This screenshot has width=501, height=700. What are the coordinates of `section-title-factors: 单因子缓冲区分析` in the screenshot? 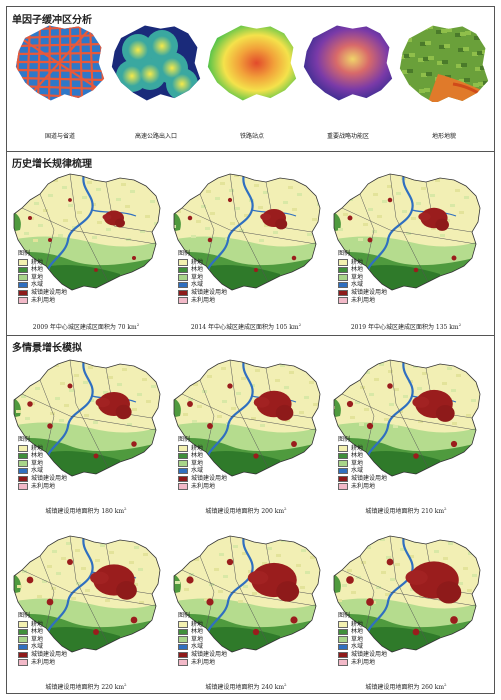 It's located at (52, 20).